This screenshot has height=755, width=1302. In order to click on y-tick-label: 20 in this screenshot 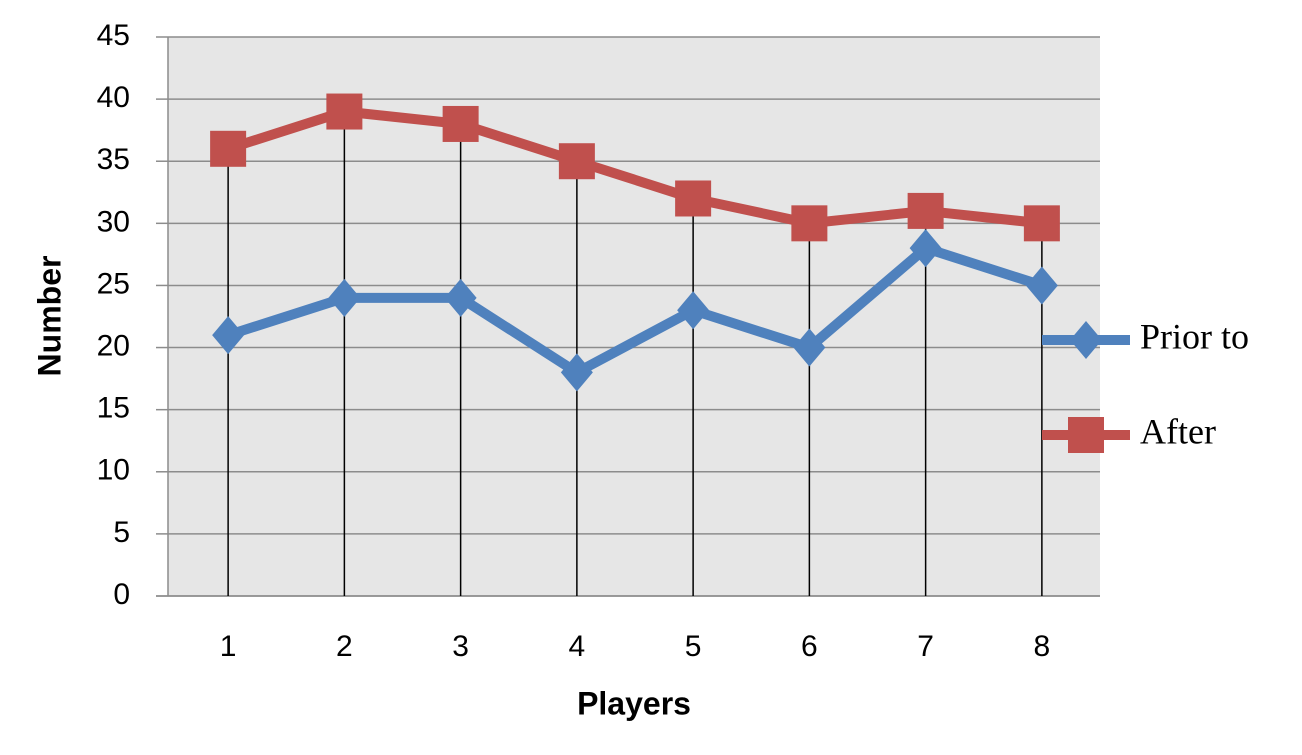, I will do `click(113, 345)`.